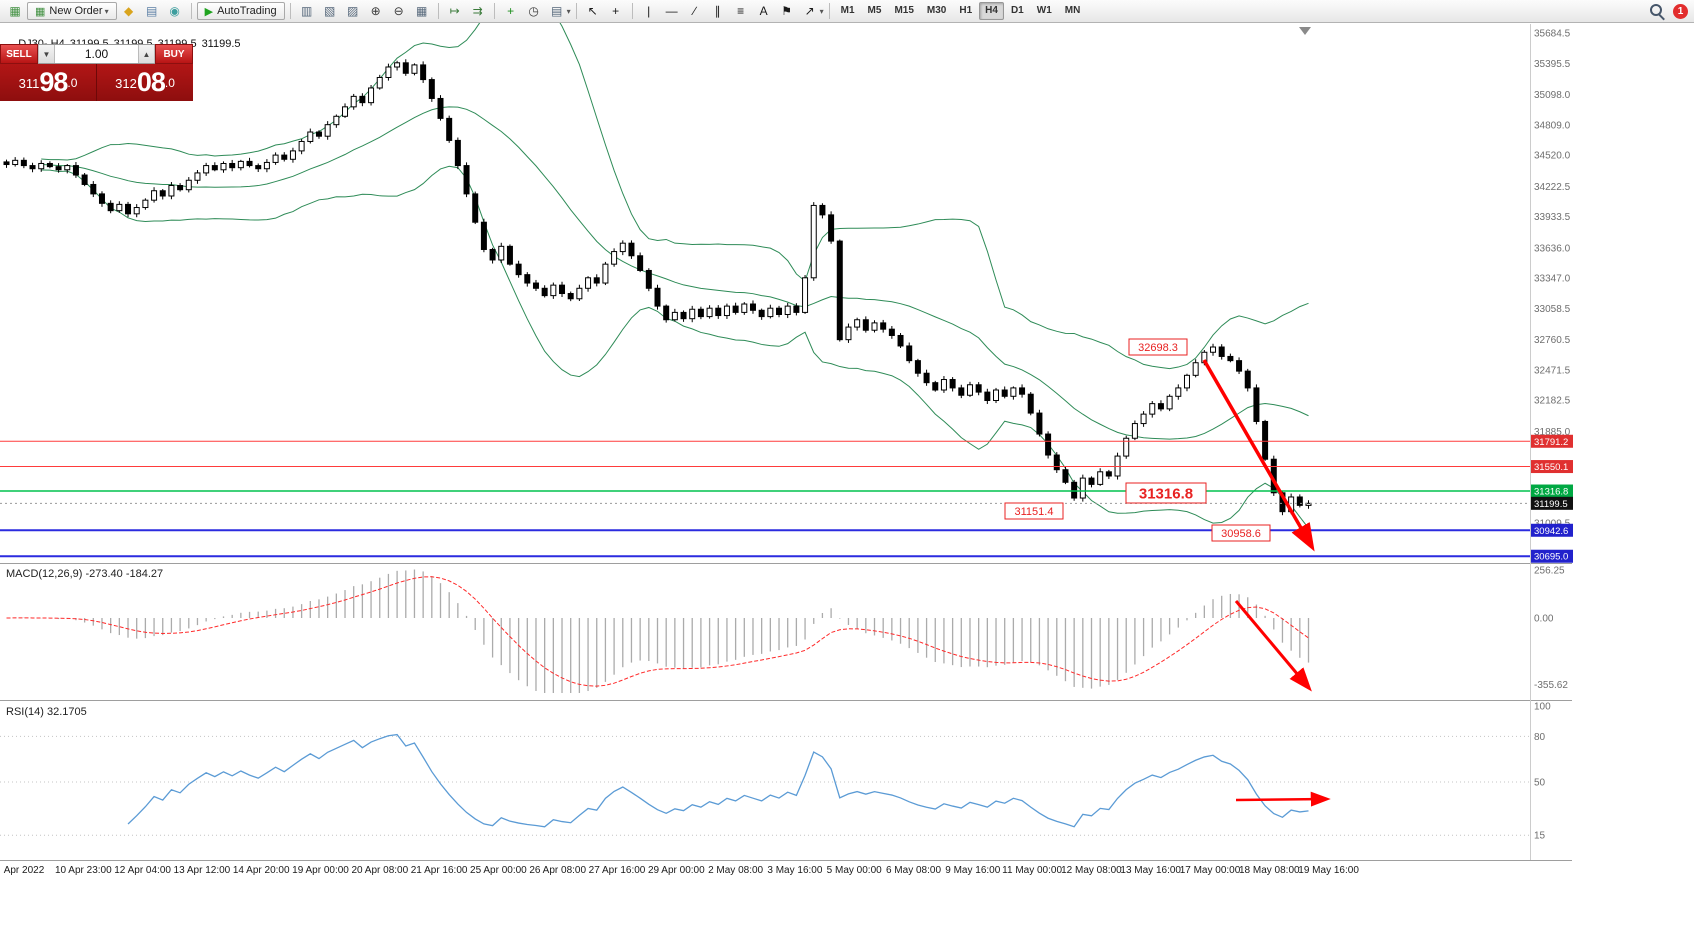 This screenshot has width=1694, height=945. What do you see at coordinates (306, 11) in the screenshot?
I see `indicator-list-icon: ▥` at bounding box center [306, 11].